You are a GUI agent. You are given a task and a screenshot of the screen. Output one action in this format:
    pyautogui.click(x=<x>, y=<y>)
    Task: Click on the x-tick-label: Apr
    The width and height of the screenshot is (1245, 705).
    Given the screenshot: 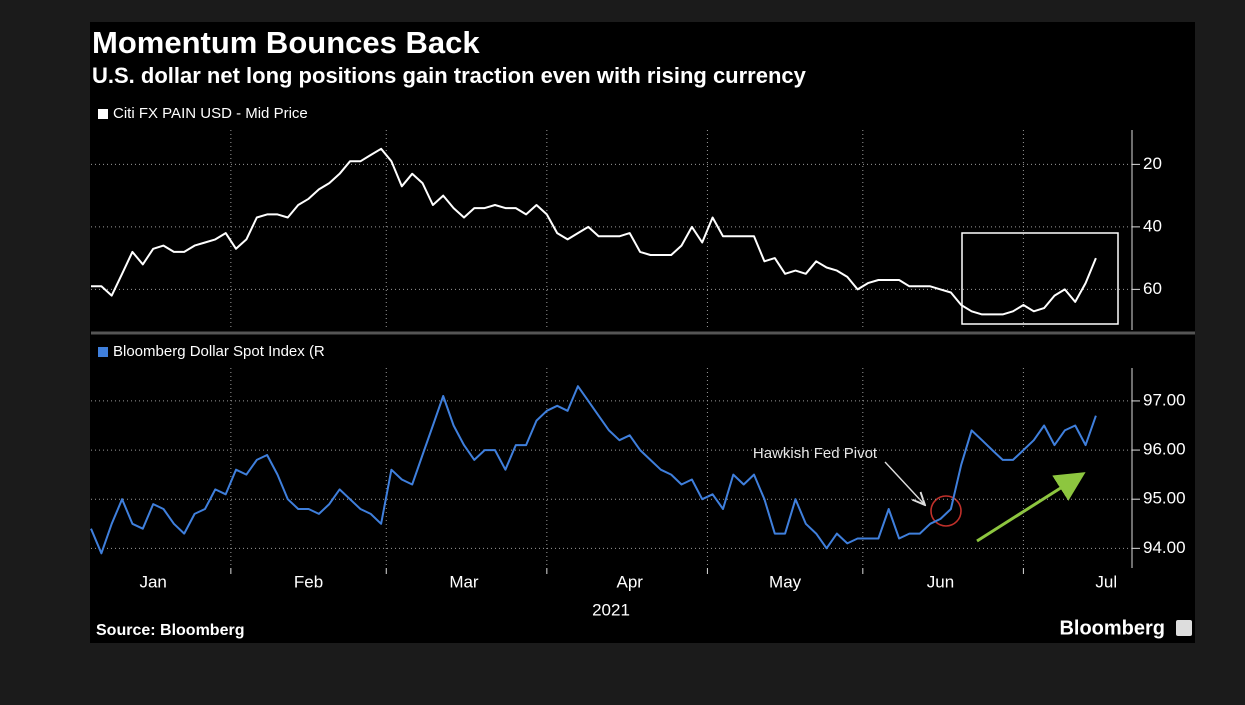 What is the action you would take?
    pyautogui.click(x=629, y=581)
    